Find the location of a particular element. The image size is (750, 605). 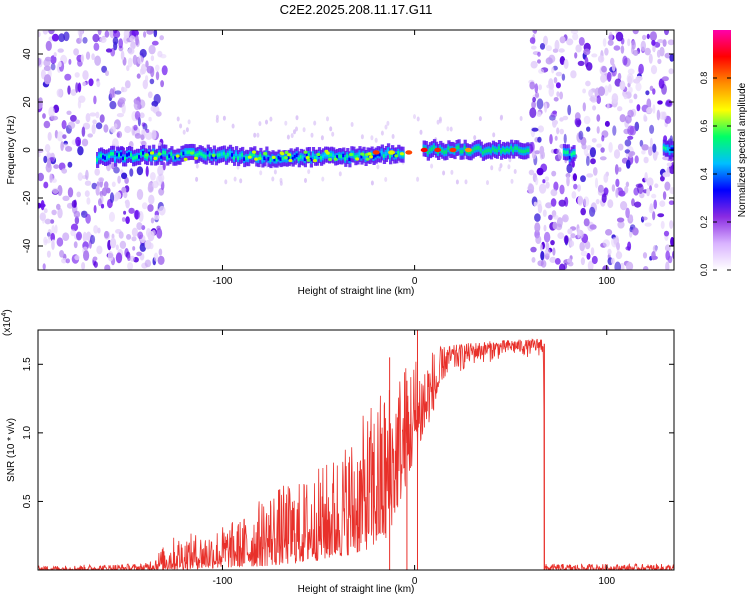

y-tick-label: 40 is located at coordinates (27, 54).